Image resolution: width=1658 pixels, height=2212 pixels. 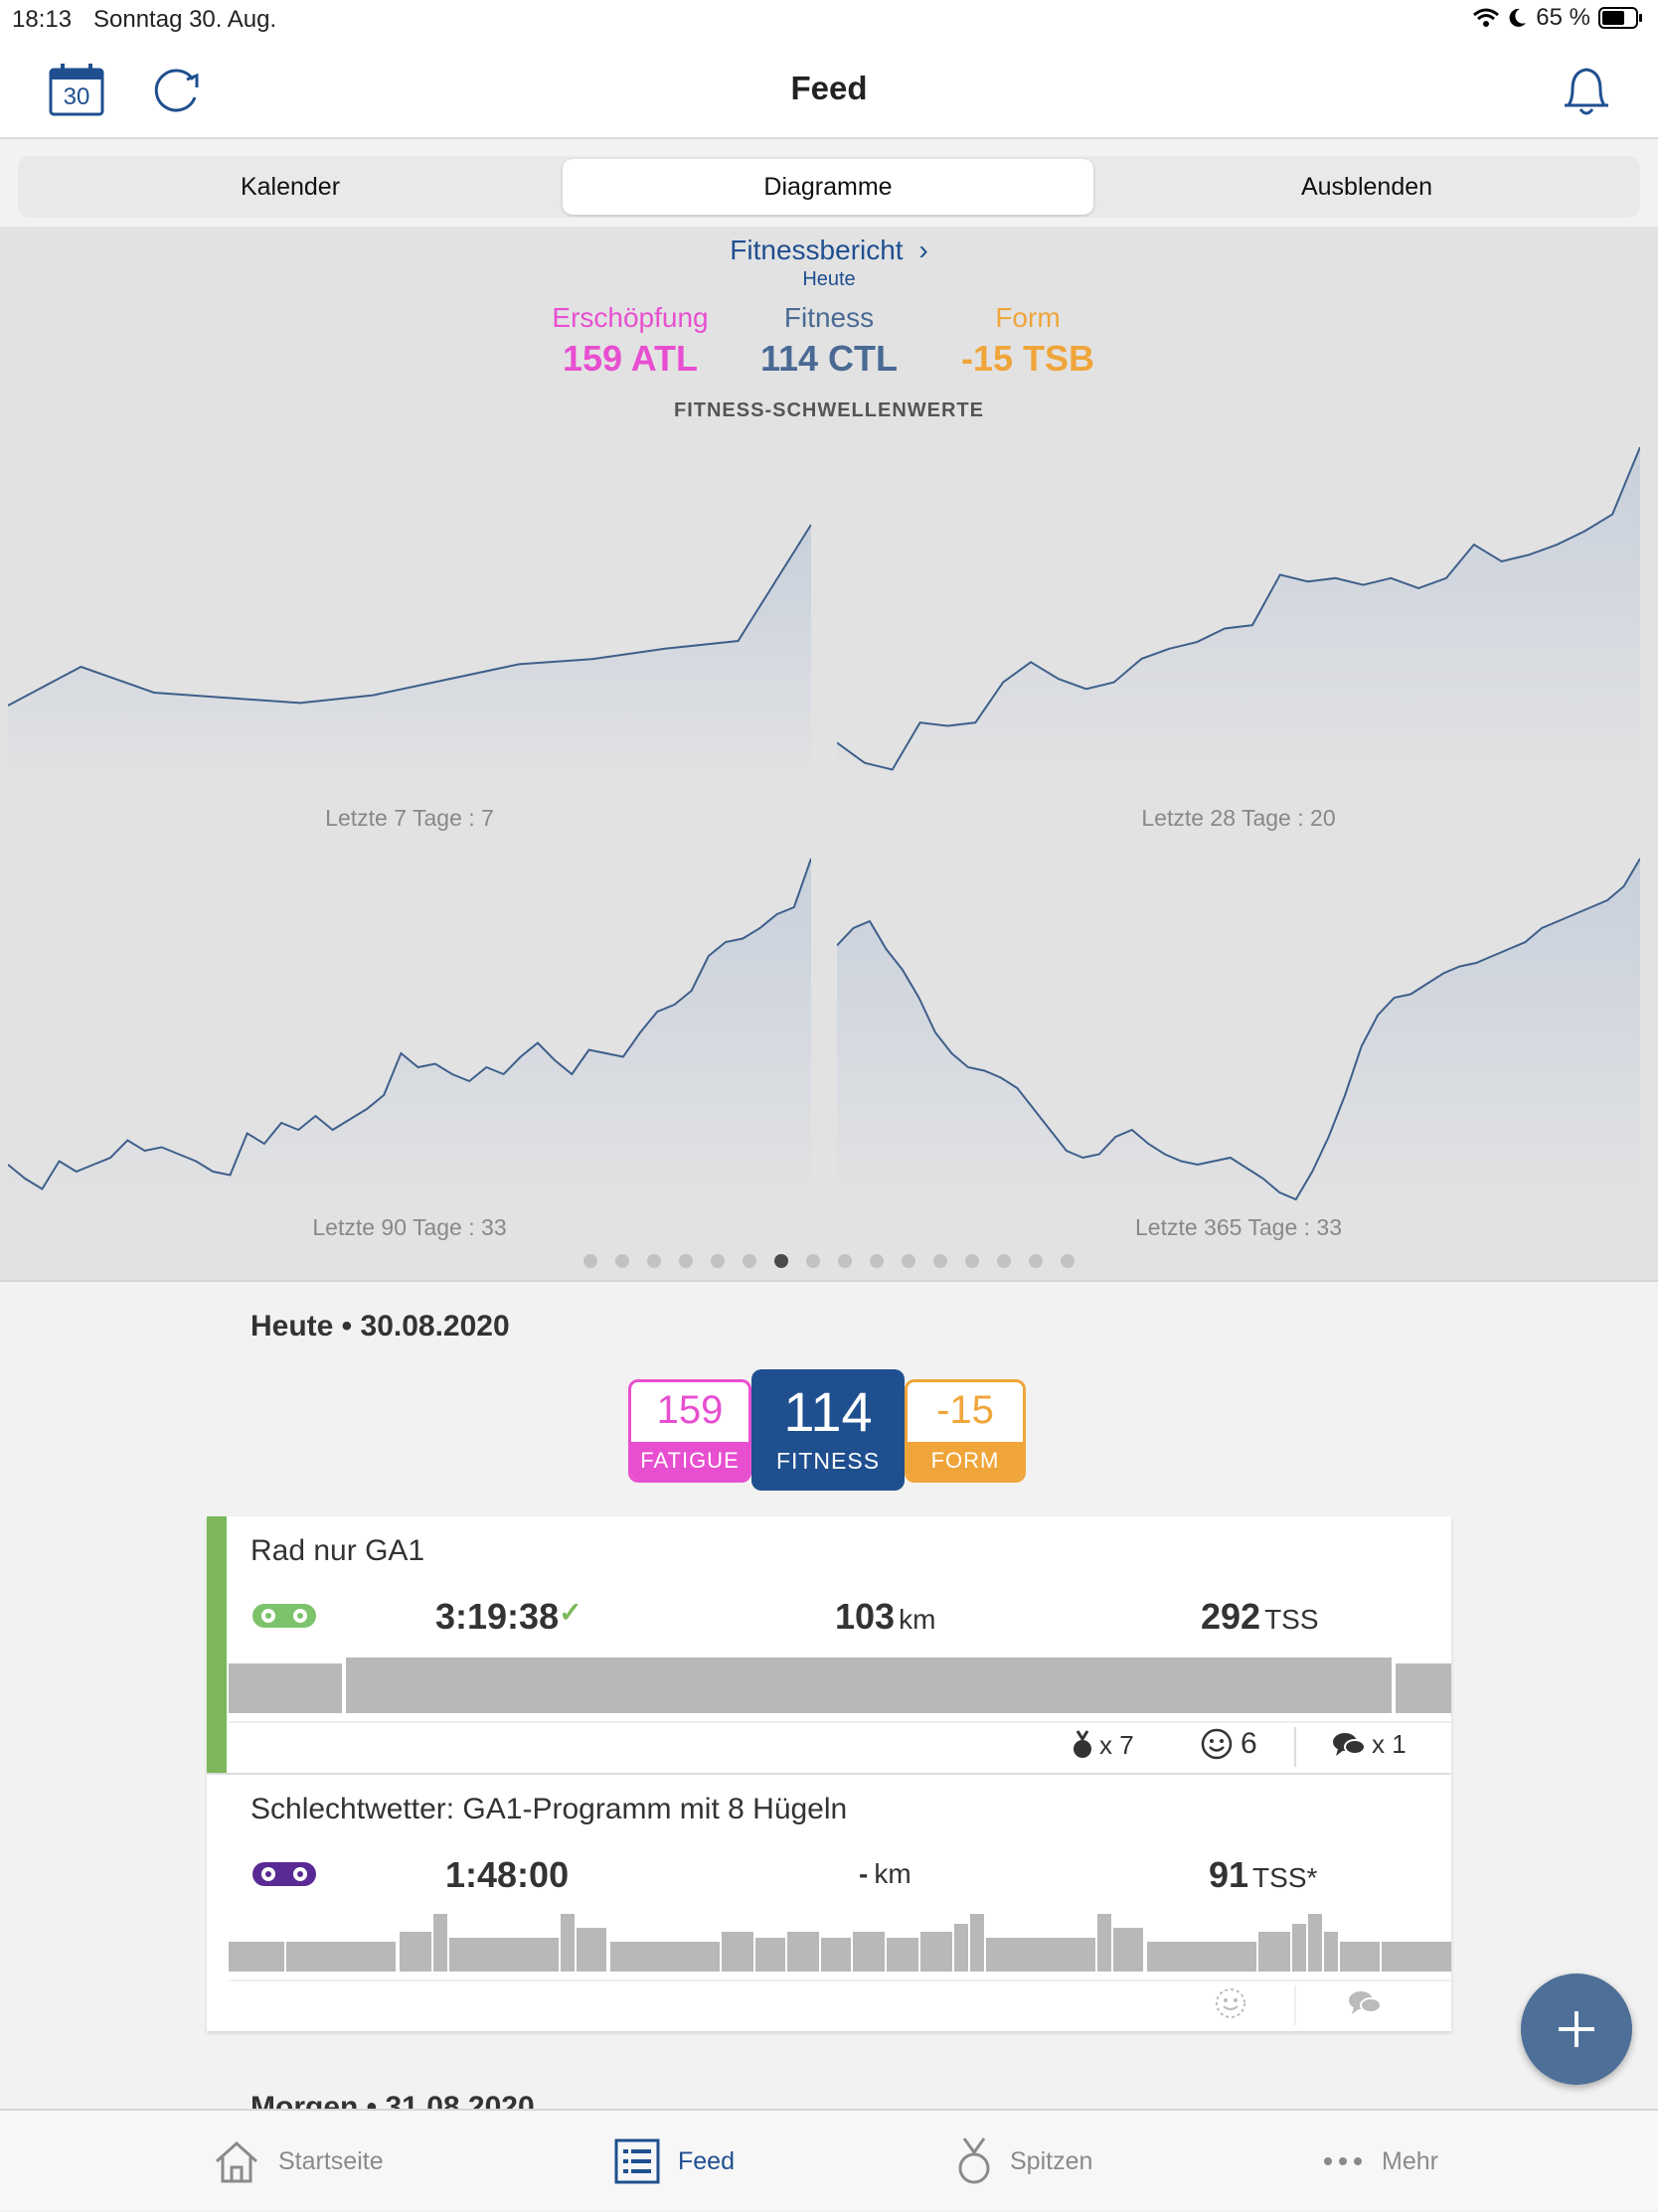 I want to click on workout-duration: 1:48:00, so click(x=508, y=1874).